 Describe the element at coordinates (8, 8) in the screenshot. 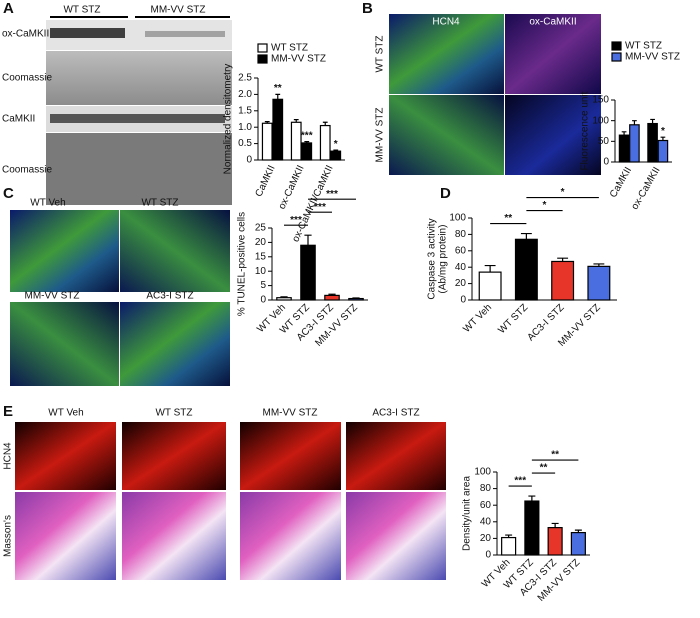

I see `panel-letter: A` at that location.